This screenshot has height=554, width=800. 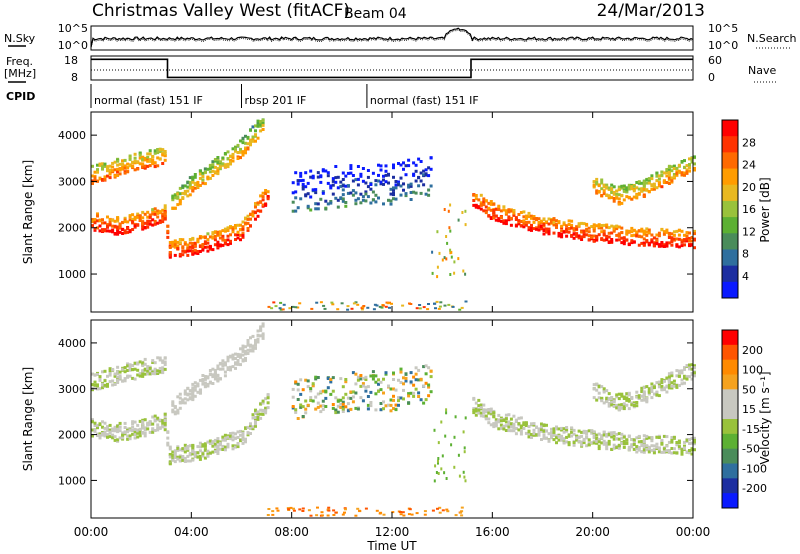 What do you see at coordinates (592, 532) in the screenshot?
I see `x-tick-label: 20:00` at bounding box center [592, 532].